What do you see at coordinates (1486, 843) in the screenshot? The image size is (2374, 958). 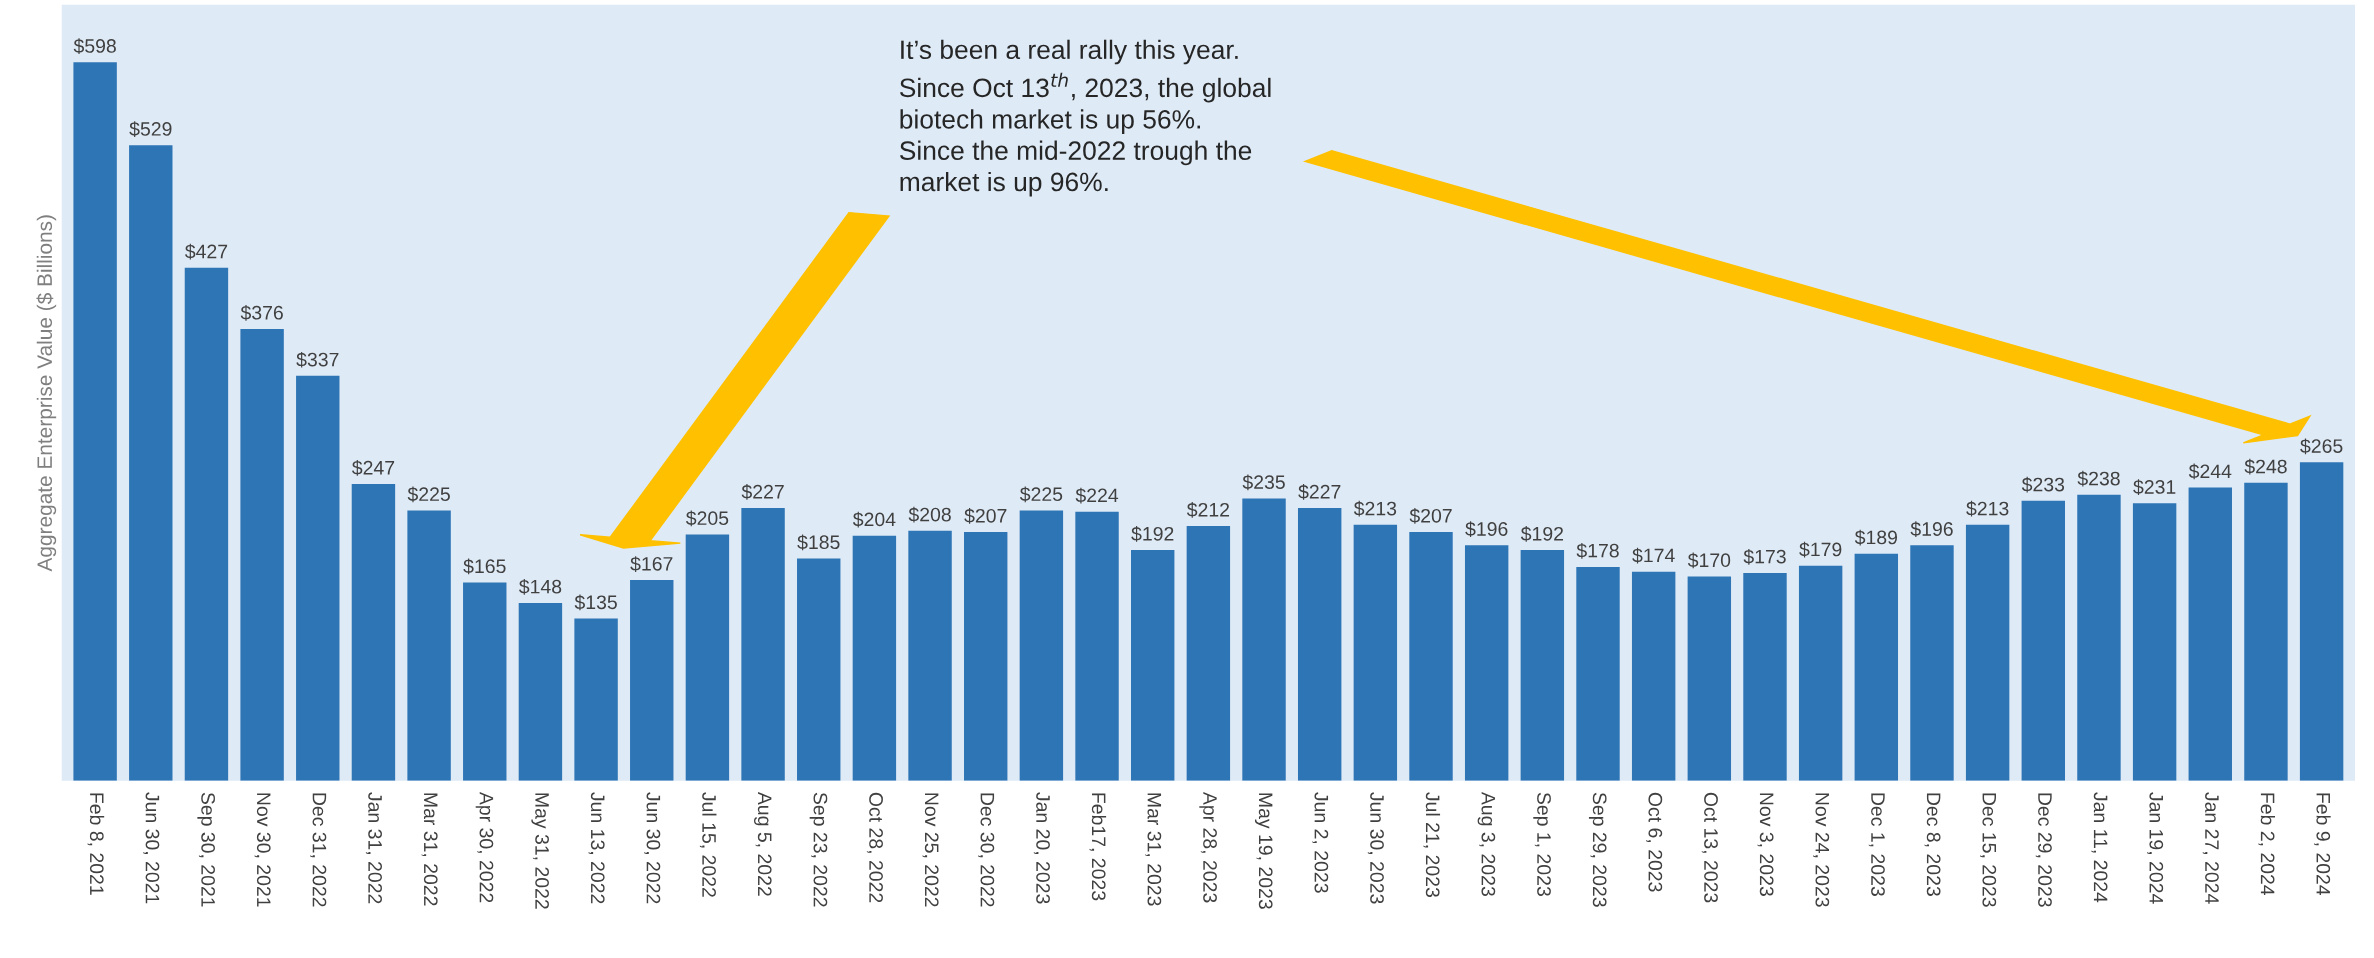 I see `x-tick-label: Aug 3, 2023` at bounding box center [1486, 843].